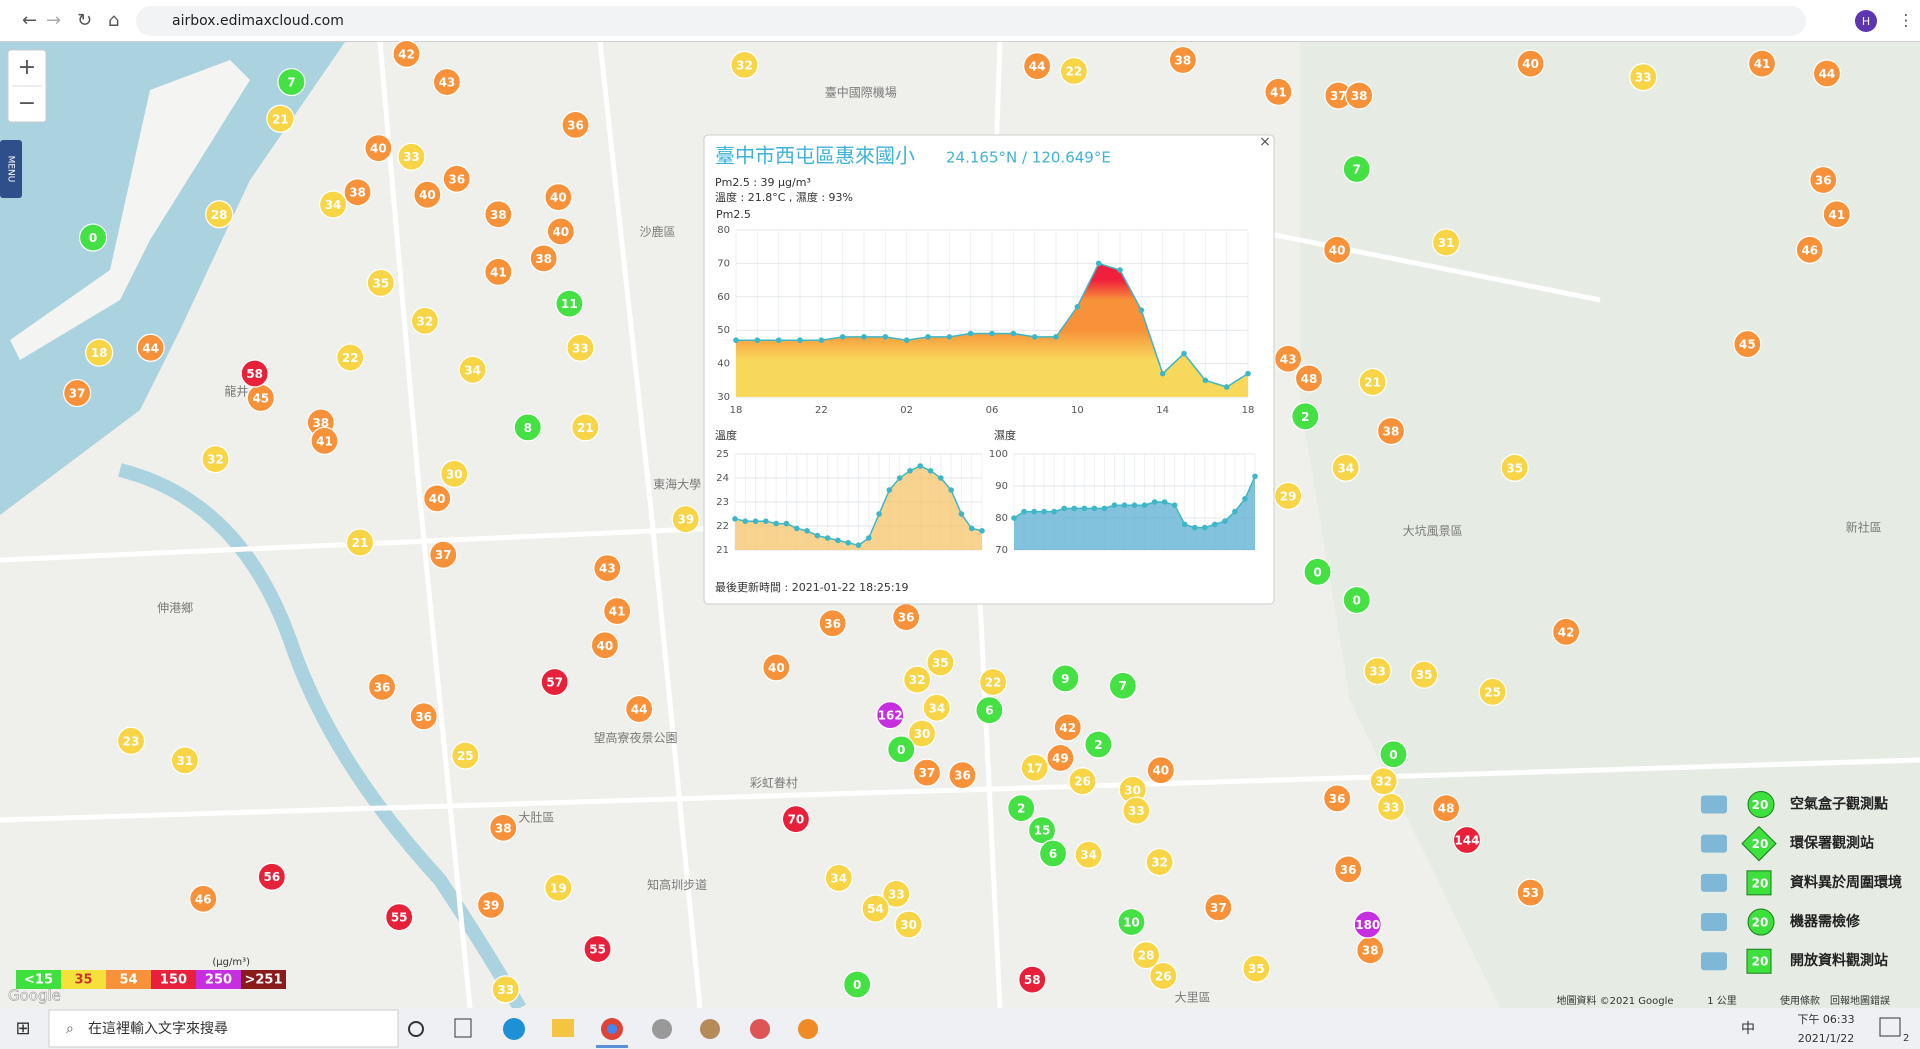 This screenshot has height=1049, width=1920. Describe the element at coordinates (1265, 142) in the screenshot. I see `popup-close: ×` at that location.